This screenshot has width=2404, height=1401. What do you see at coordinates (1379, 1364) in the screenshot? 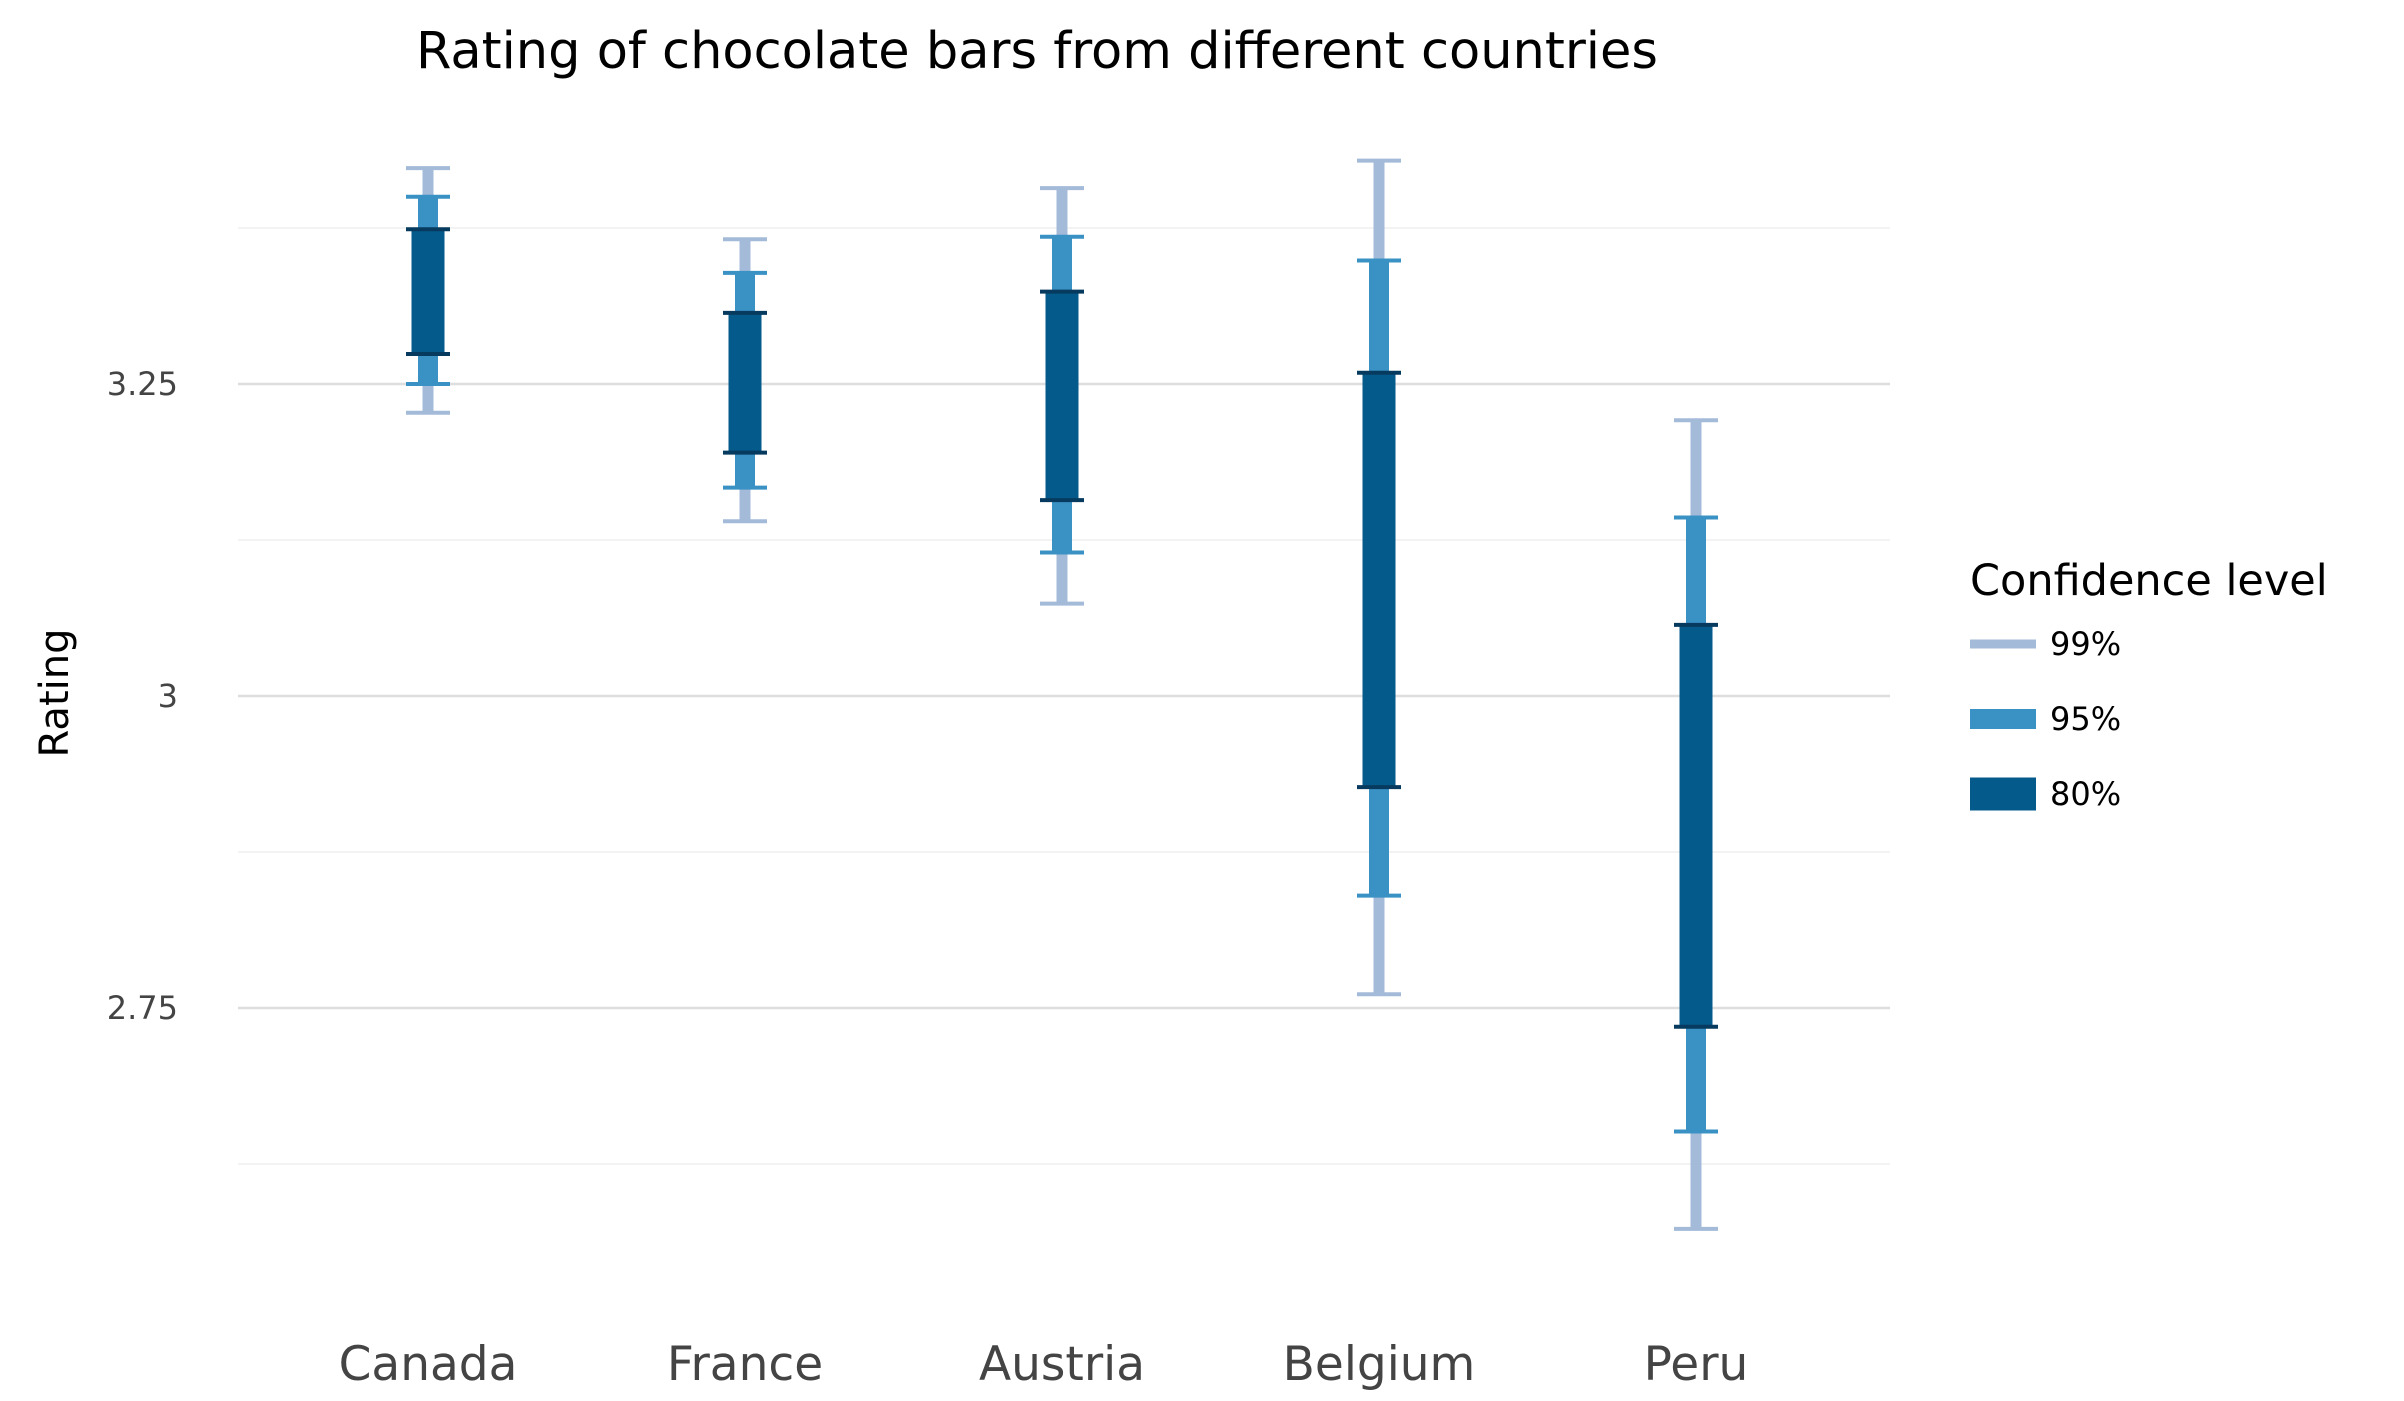
I see `x-tick-label: Belgium` at bounding box center [1379, 1364].